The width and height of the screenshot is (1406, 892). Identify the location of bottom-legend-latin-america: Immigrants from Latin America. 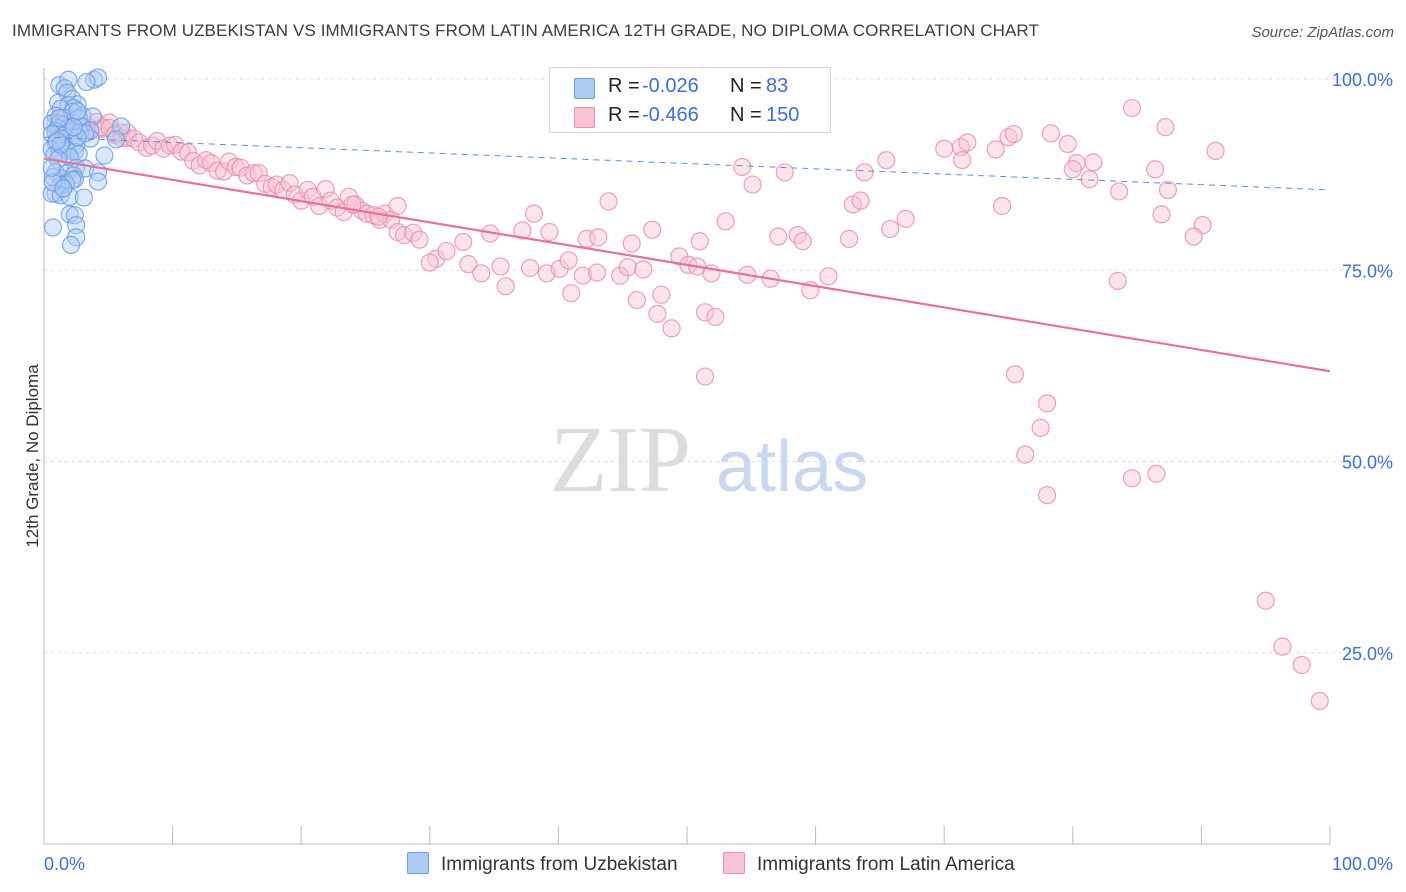
(869, 864).